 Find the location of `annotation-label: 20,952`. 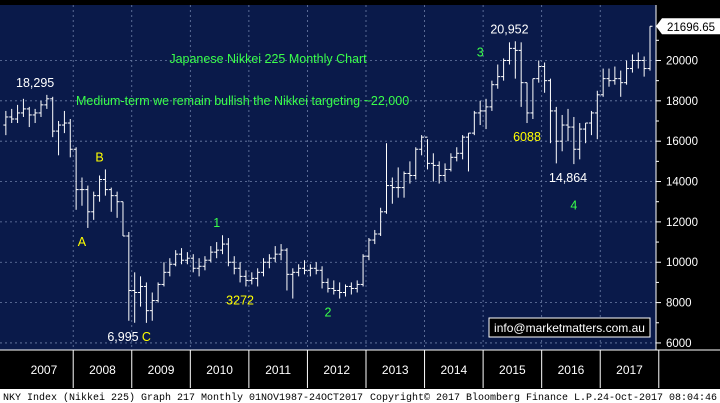

annotation-label: 20,952 is located at coordinates (509, 29).